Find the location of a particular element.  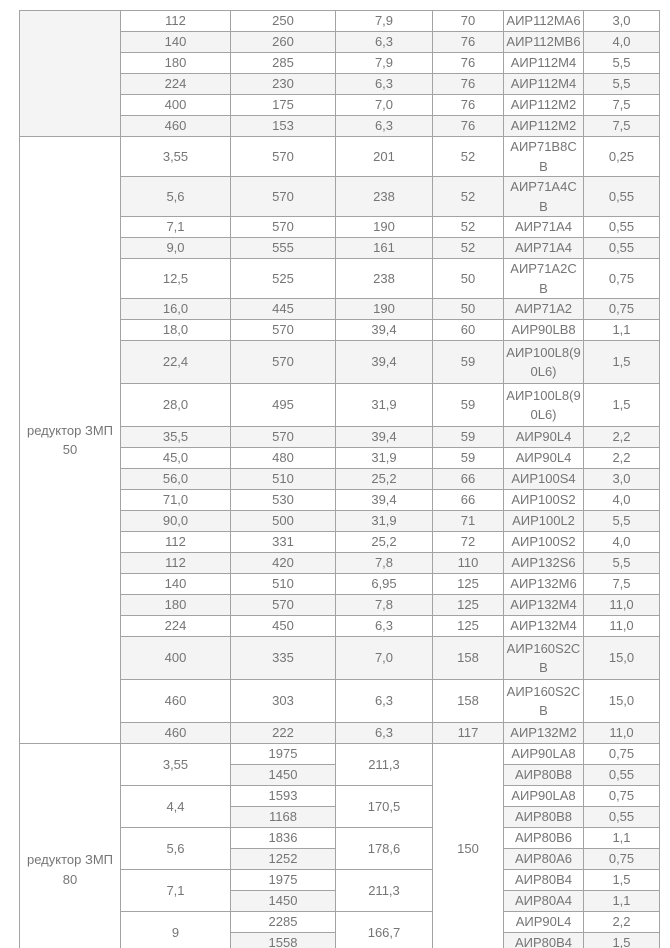

table-cell: 224 is located at coordinates (175, 84).